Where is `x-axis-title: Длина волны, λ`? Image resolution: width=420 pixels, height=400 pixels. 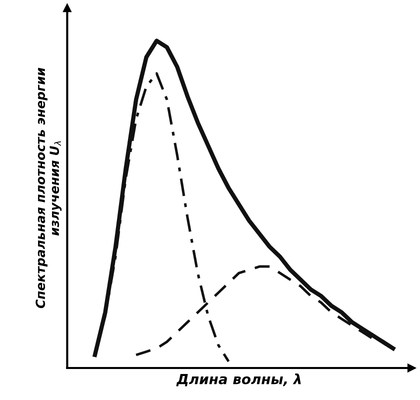 x-axis-title: Длина волны, λ is located at coordinates (238, 380).